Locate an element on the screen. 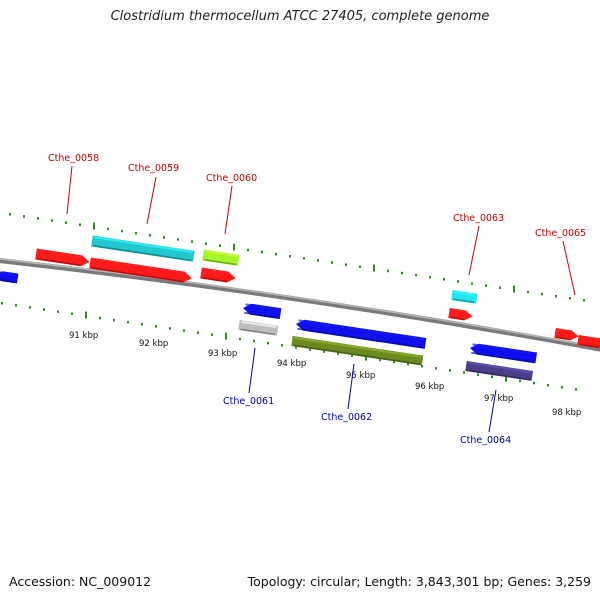 This screenshot has height=600, width=600. scale-label: 93 kbp is located at coordinates (222, 354).